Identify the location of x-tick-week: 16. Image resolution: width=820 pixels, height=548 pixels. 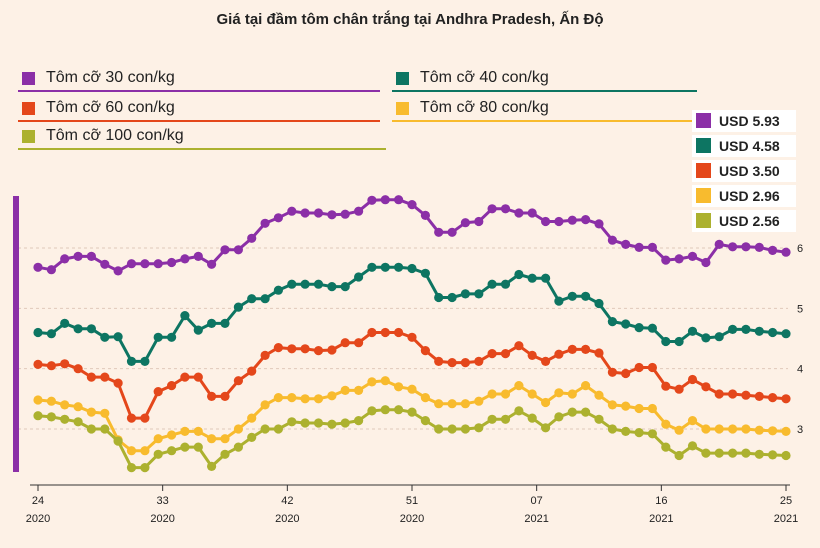
(661, 501).